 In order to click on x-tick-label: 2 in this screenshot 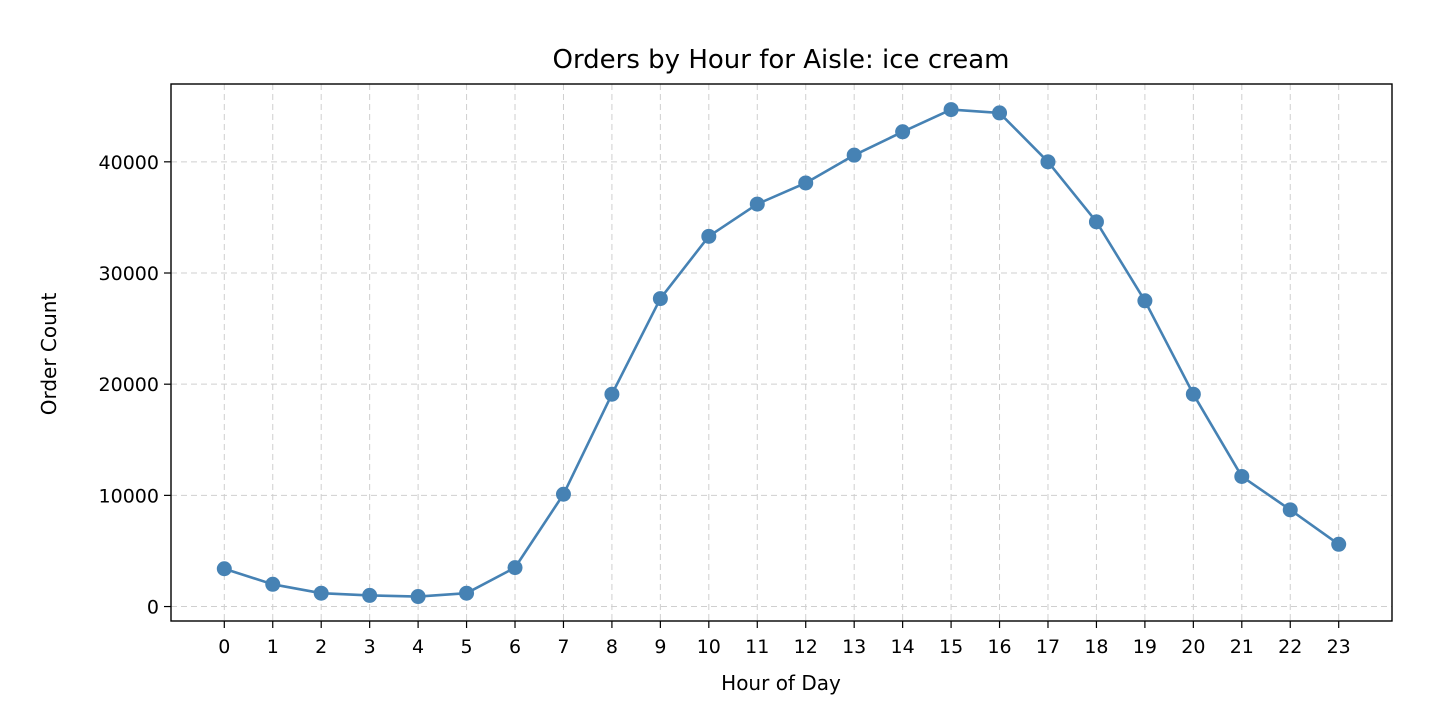, I will do `click(321, 647)`.